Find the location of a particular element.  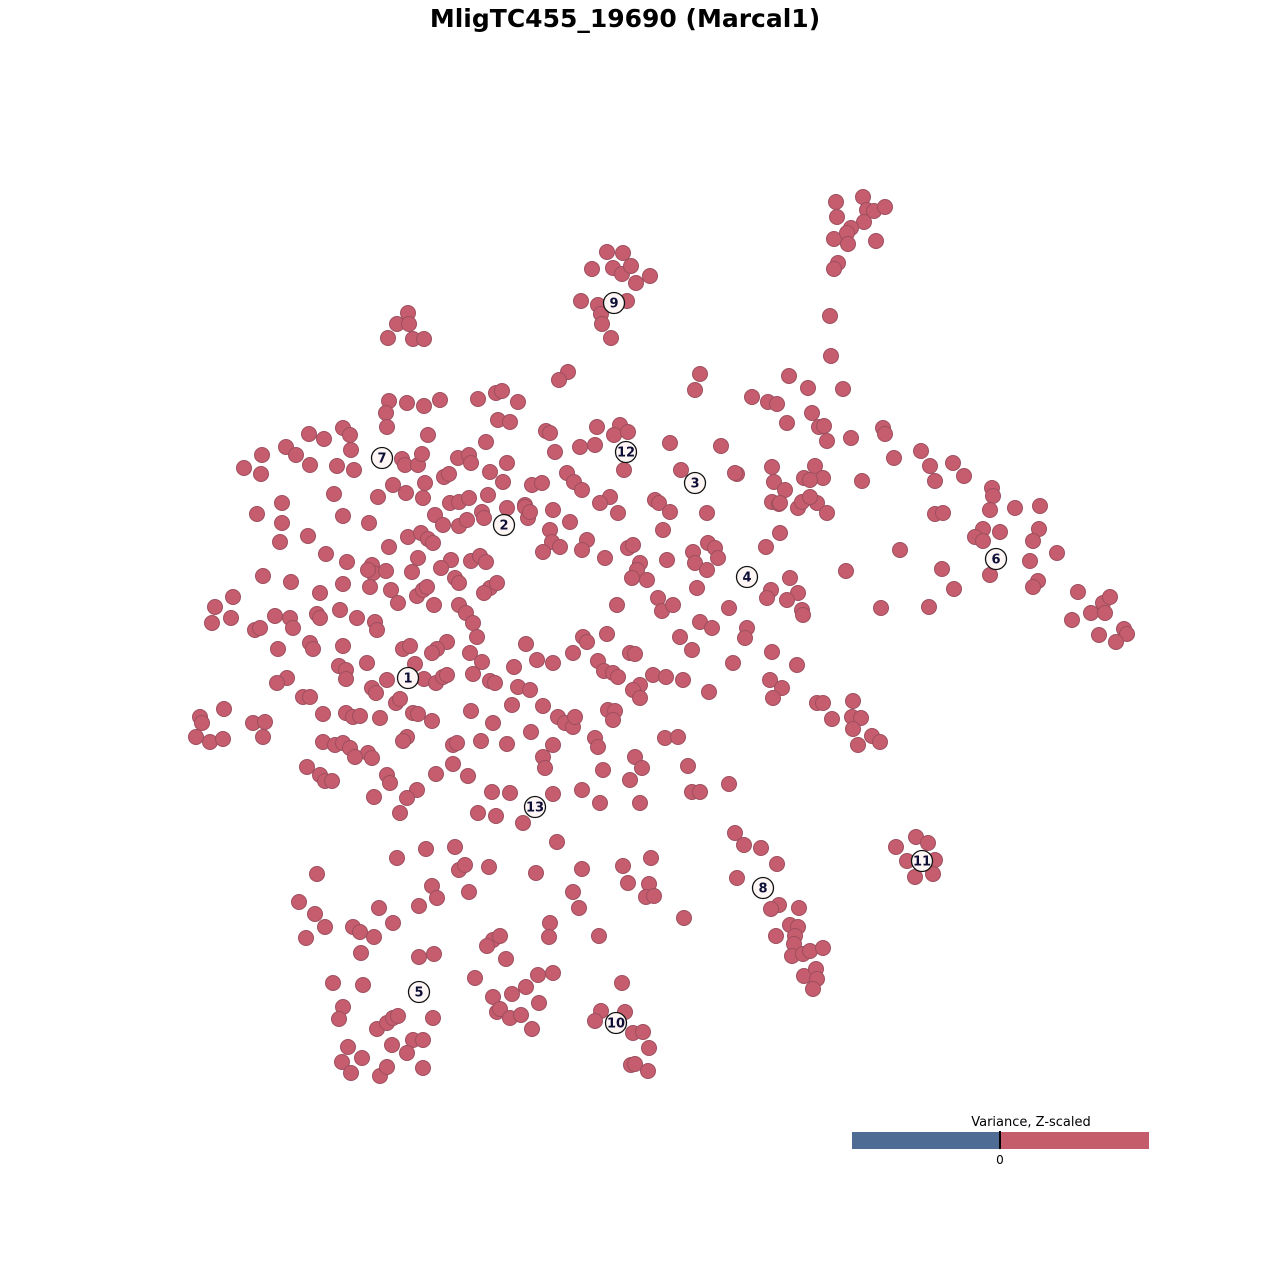

cluster-label-circle is located at coordinates (419, 992).